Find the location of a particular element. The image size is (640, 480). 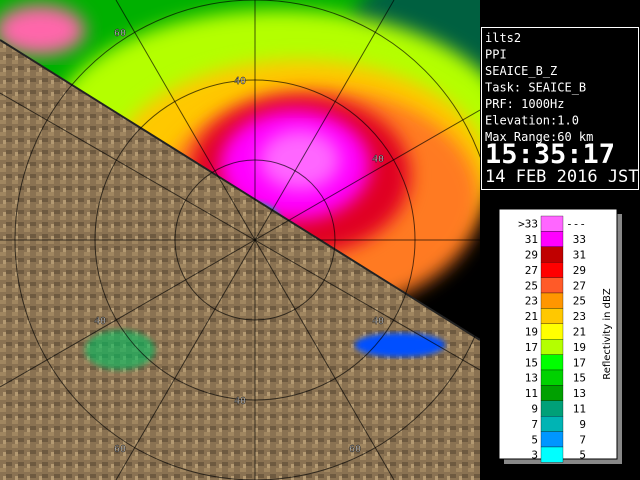

legend-low: 27 is located at coordinates (531, 270).